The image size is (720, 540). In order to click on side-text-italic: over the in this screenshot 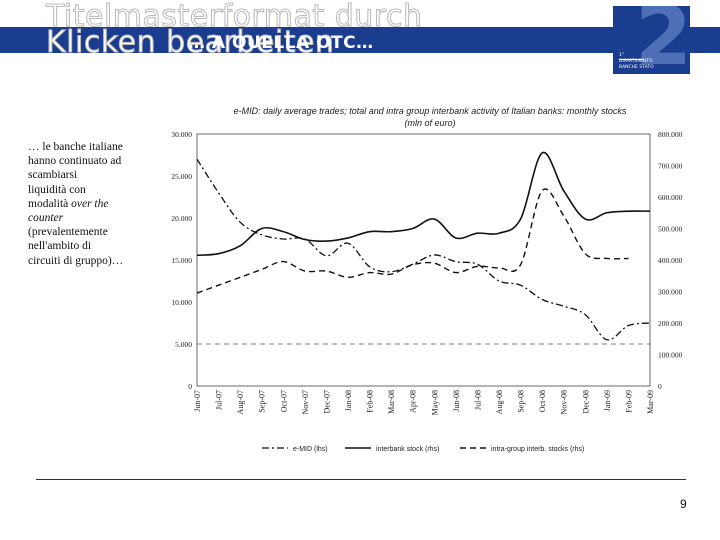, I will do `click(90, 203)`.